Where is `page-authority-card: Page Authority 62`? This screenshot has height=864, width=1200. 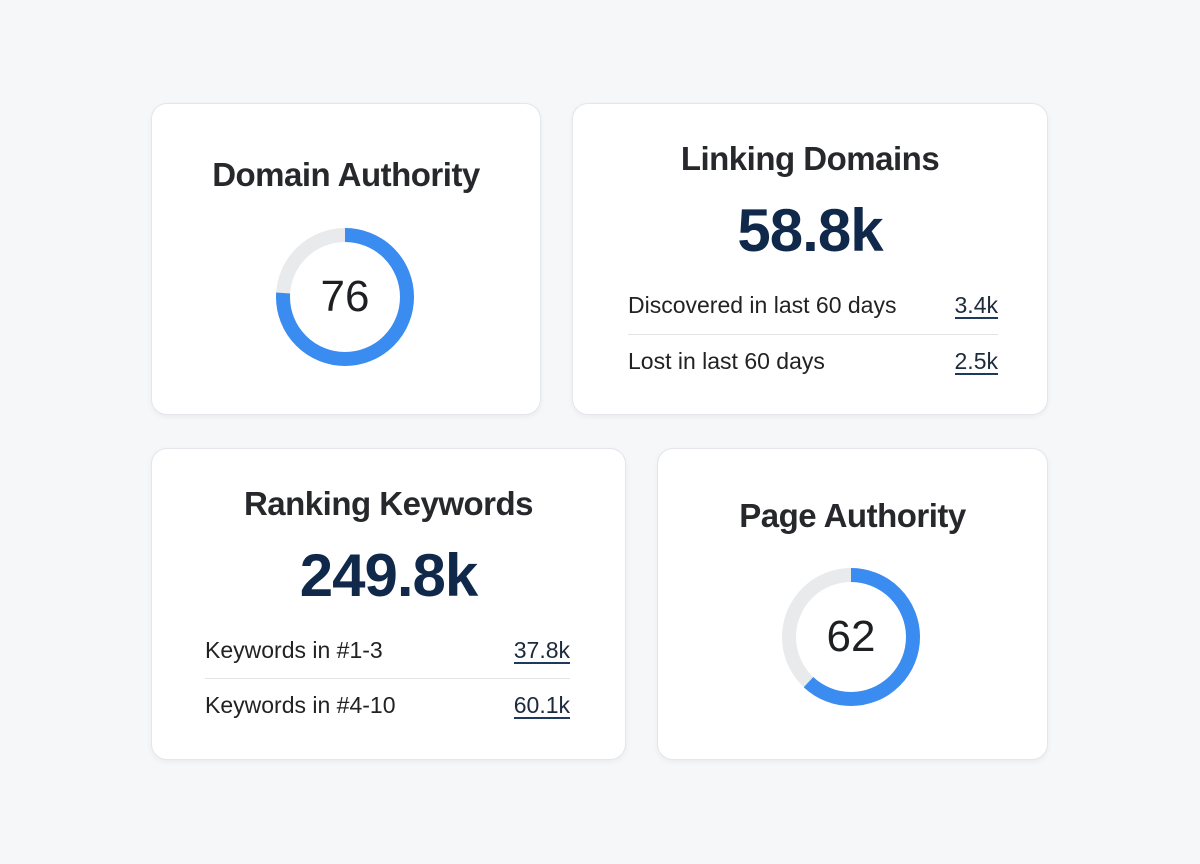 page-authority-card: Page Authority 62 is located at coordinates (852, 604).